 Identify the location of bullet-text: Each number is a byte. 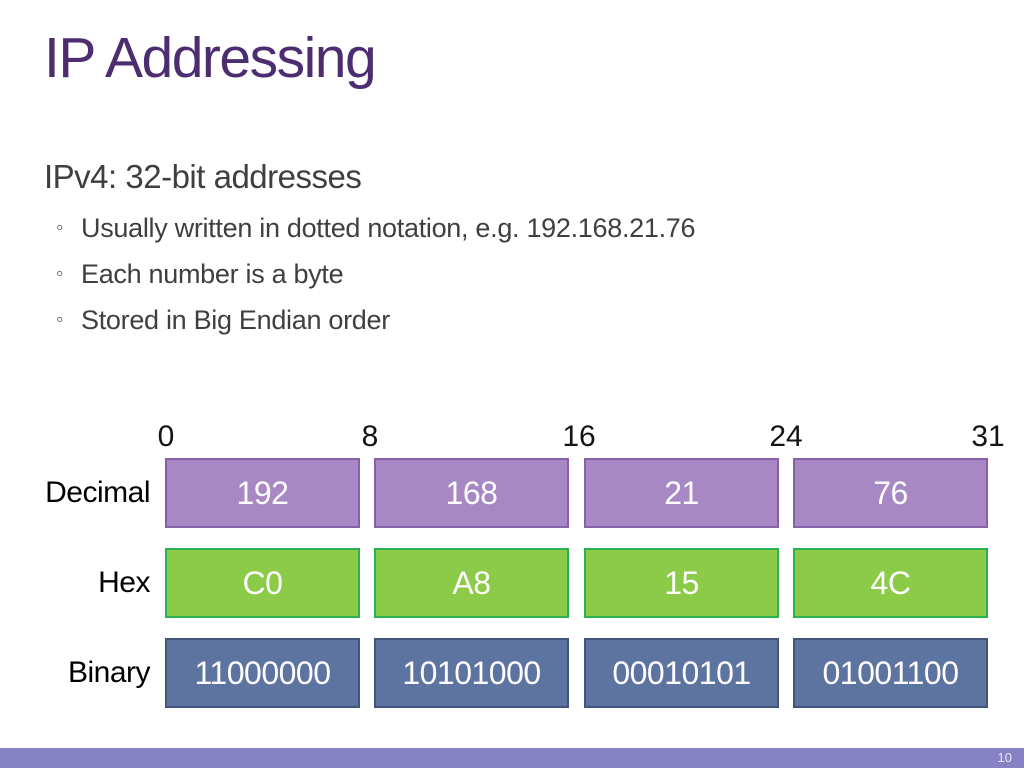
(212, 273).